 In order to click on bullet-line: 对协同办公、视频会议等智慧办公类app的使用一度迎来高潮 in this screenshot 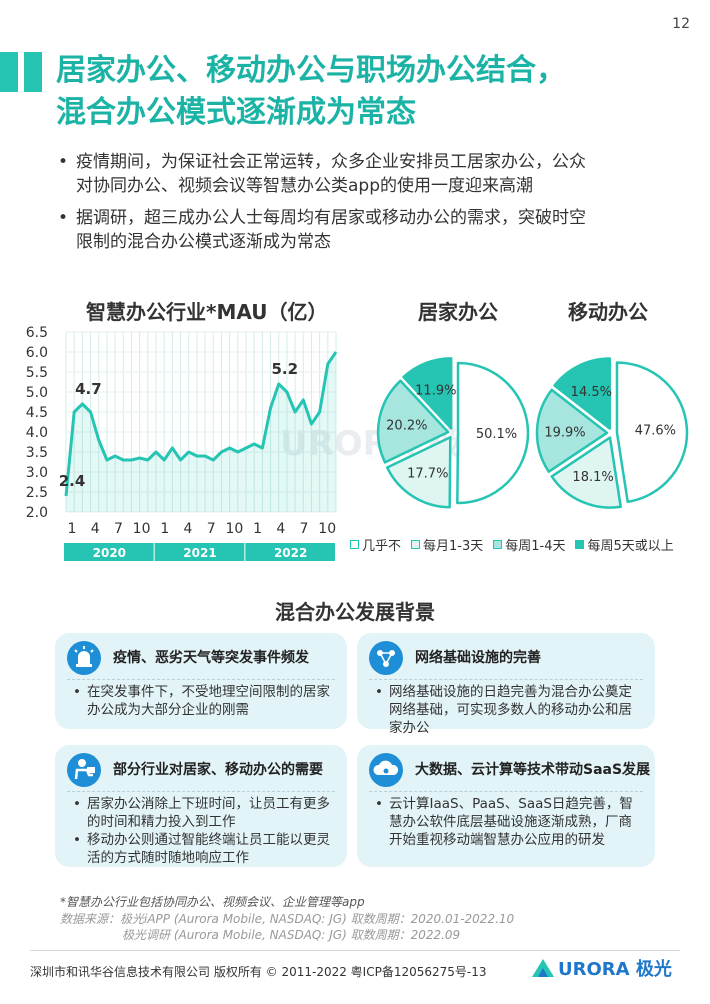, I will do `click(304, 186)`.